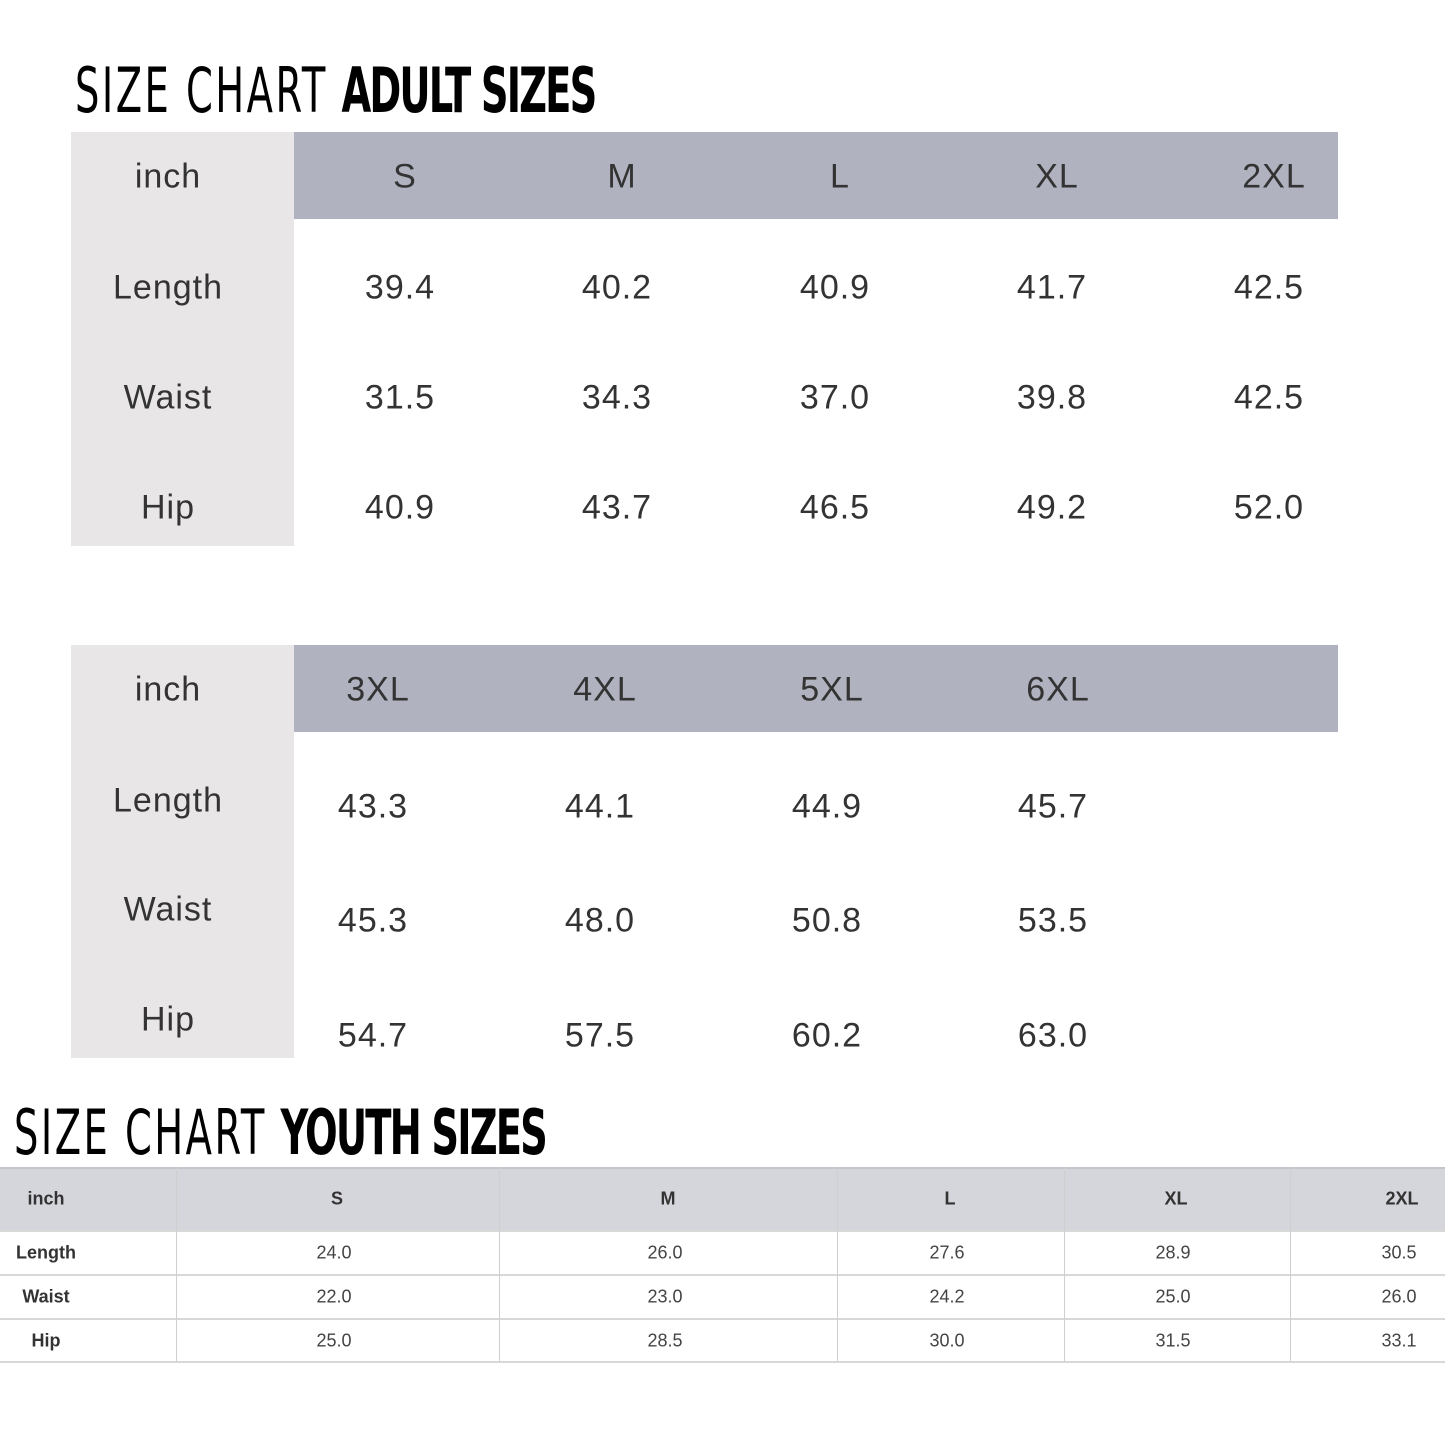 This screenshot has width=1445, height=1445. Describe the element at coordinates (1399, 1340) in the screenshot. I see `value: 33.1` at that location.